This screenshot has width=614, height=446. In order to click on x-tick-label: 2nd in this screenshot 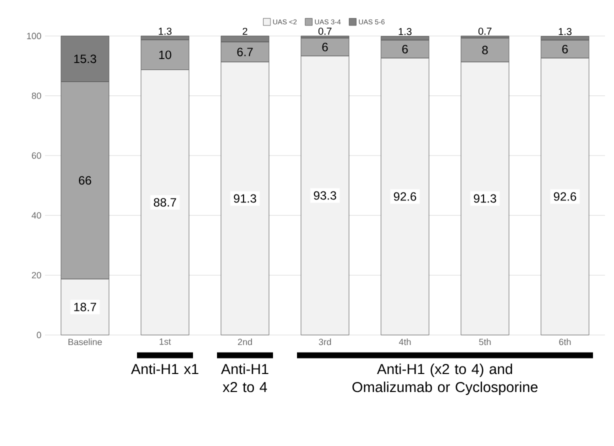, I will do `click(245, 342)`.